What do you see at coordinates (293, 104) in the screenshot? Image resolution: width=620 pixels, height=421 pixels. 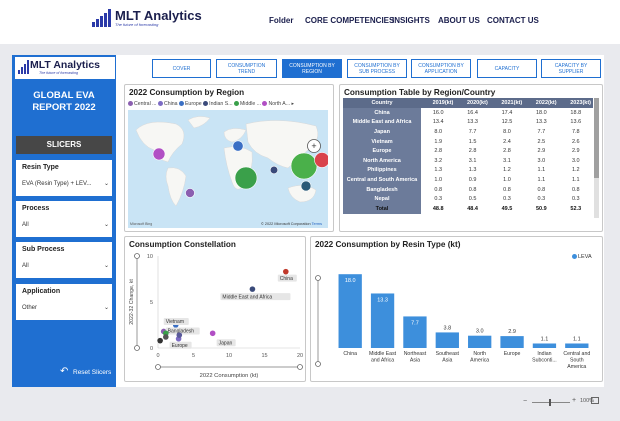 I see `legend-next-arrow-icon: ▸` at bounding box center [293, 104].